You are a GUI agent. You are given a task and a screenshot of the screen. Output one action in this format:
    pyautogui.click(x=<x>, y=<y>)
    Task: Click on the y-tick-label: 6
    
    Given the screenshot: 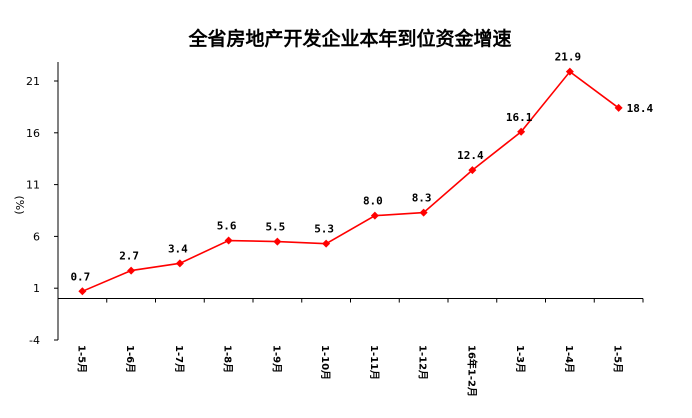 What is the action you would take?
    pyautogui.click(x=36, y=236)
    